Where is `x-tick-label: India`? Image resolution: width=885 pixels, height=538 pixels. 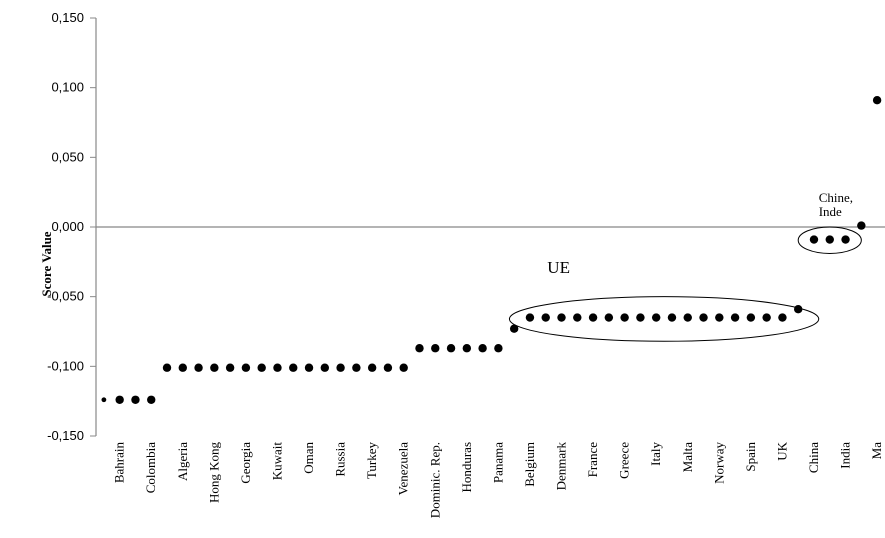 x-tick-label: India is located at coordinates (845, 455).